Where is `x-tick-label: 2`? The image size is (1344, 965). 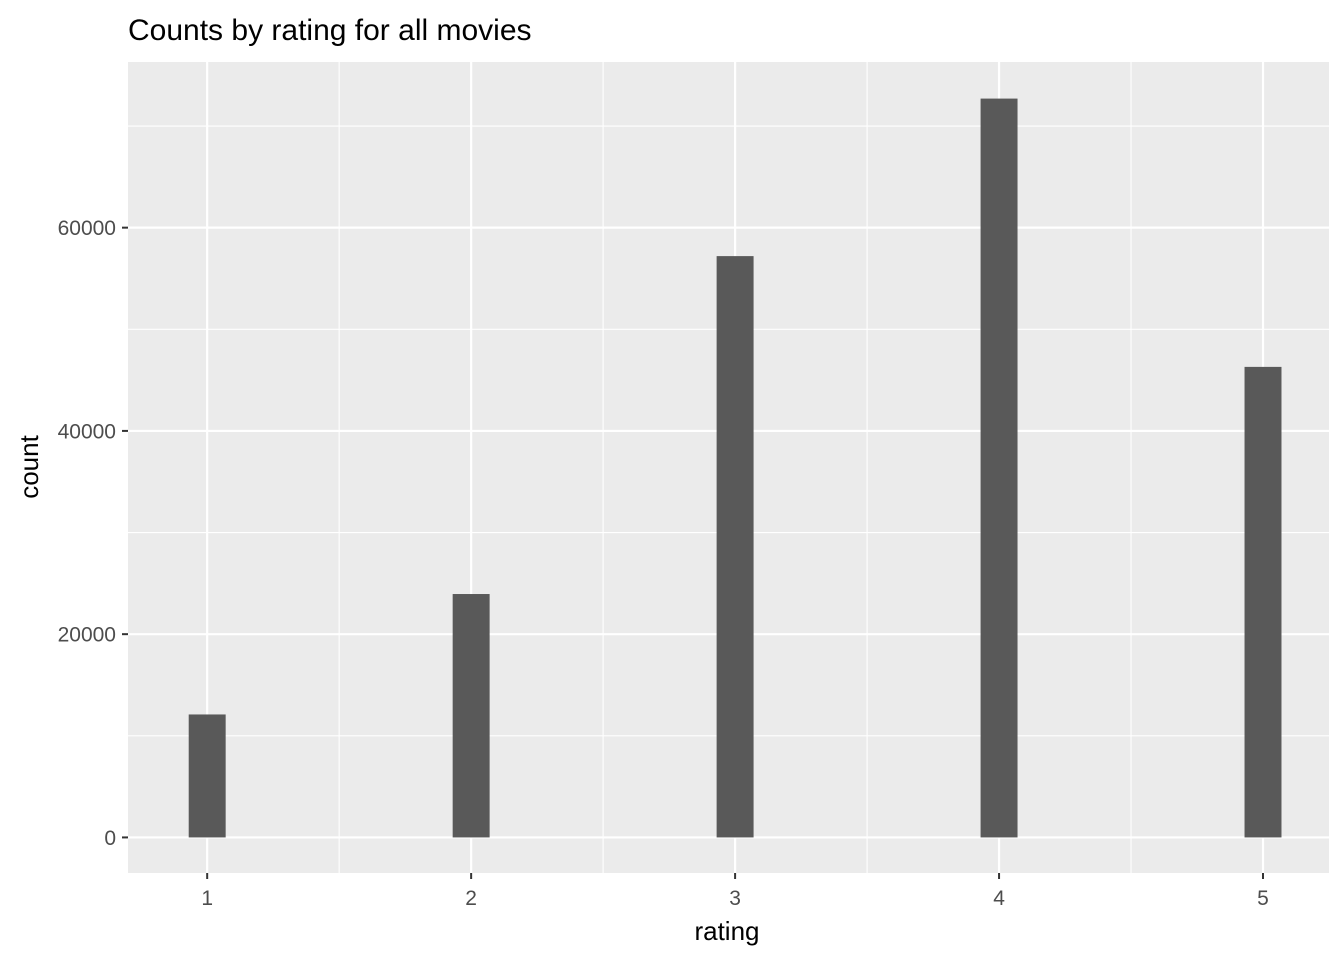
x-tick-label: 2 is located at coordinates (471, 898).